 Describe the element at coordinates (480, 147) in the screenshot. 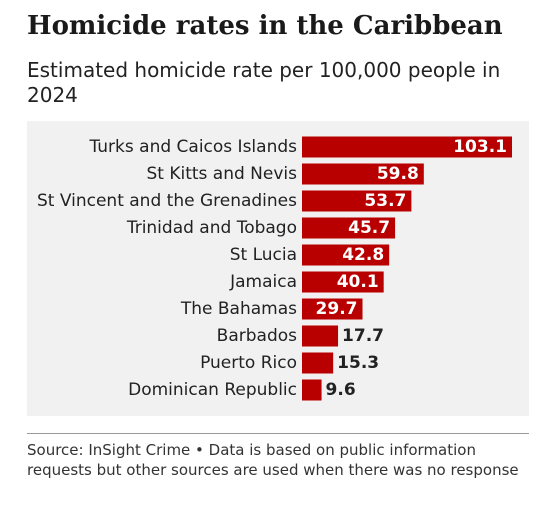

I see `value-label: 103.1` at that location.